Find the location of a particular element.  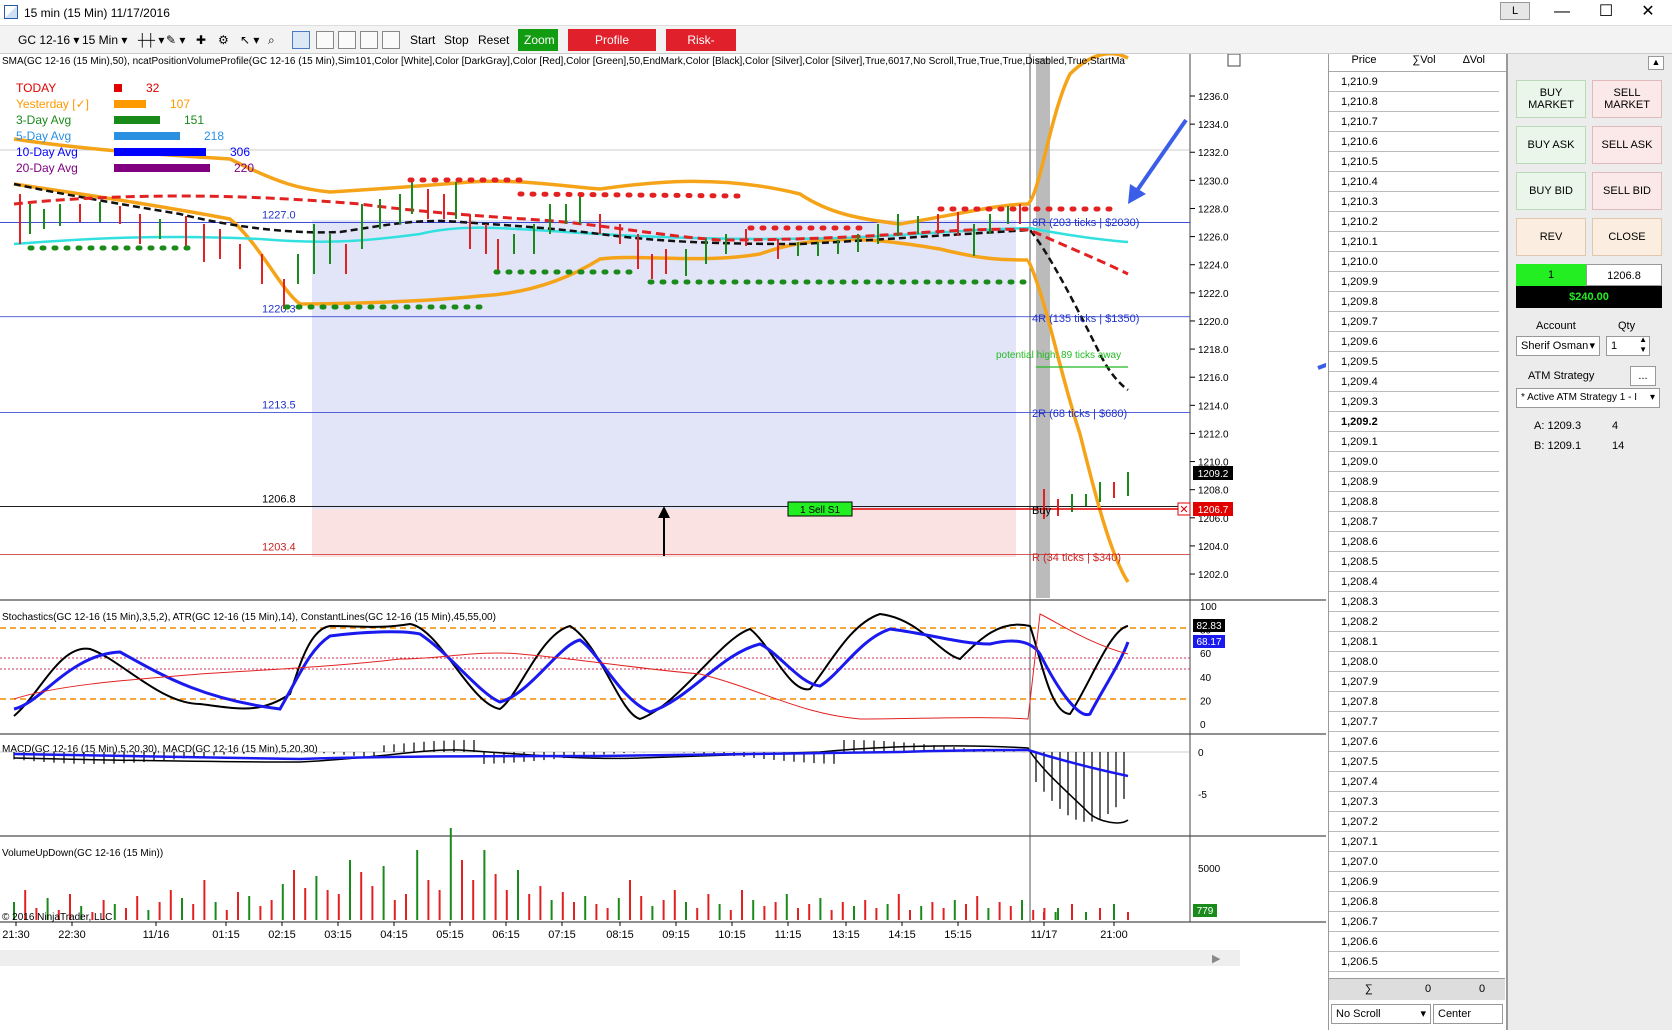

ladder-price-row: 1,206.5 is located at coordinates (1414, 962).